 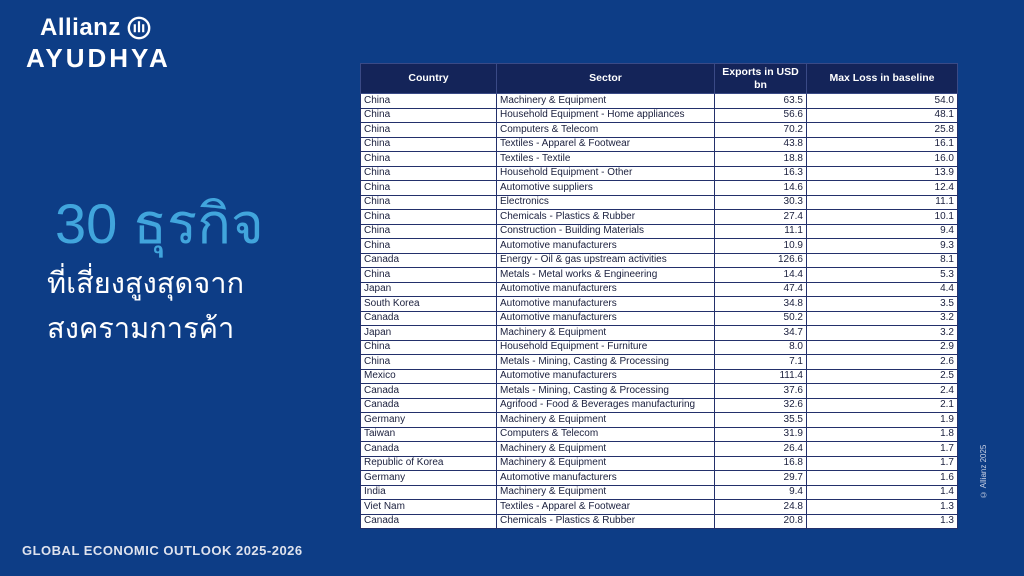 I want to click on table-row: Taiwan Computers & Telecom 31.9 1.8, so click(x=659, y=434).